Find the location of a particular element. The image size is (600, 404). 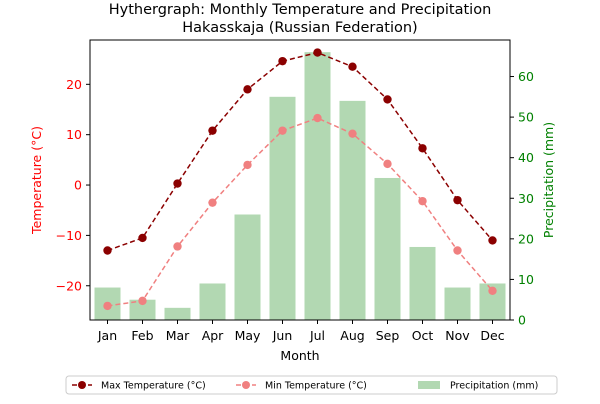

min-temperature-legend-label: Min Temperature (°C) is located at coordinates (316, 386).